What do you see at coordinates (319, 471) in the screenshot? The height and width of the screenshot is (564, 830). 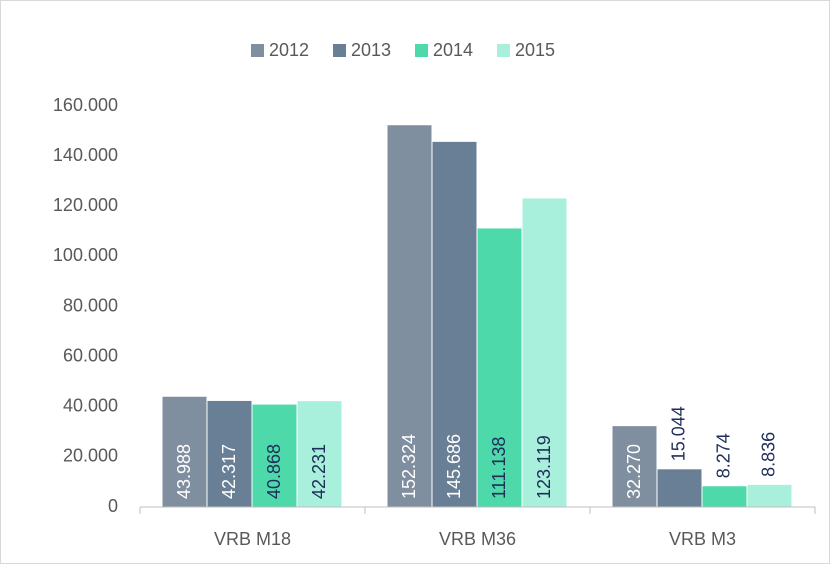 I see `data-label: 42.231` at bounding box center [319, 471].